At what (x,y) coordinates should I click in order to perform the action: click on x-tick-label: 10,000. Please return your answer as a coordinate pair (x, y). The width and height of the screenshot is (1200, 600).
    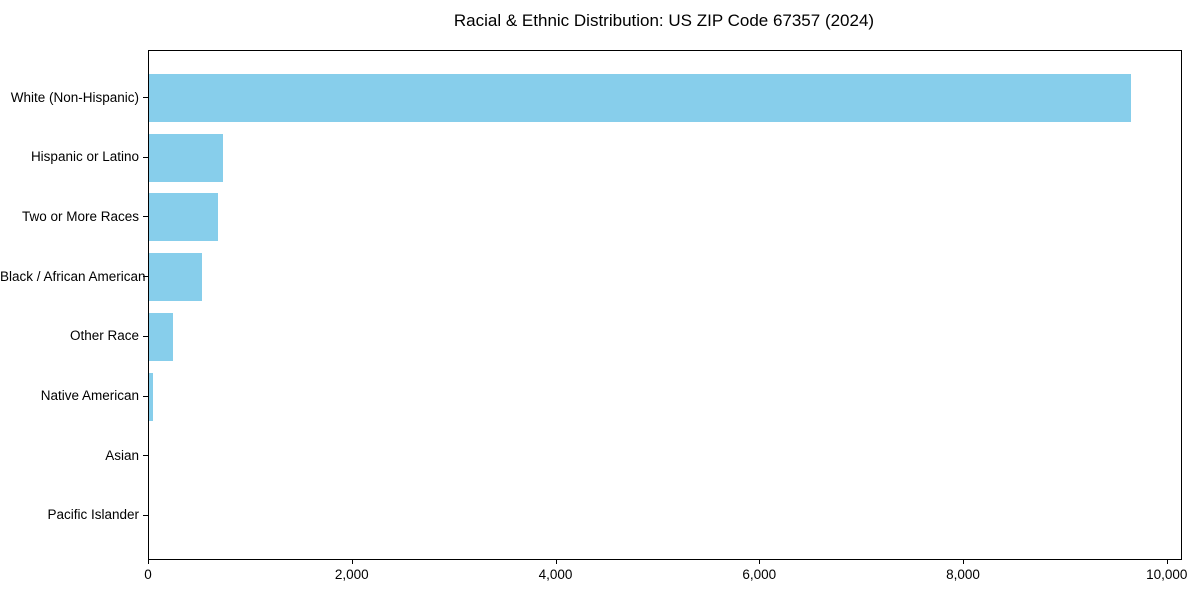
    Looking at the image, I should click on (1167, 574).